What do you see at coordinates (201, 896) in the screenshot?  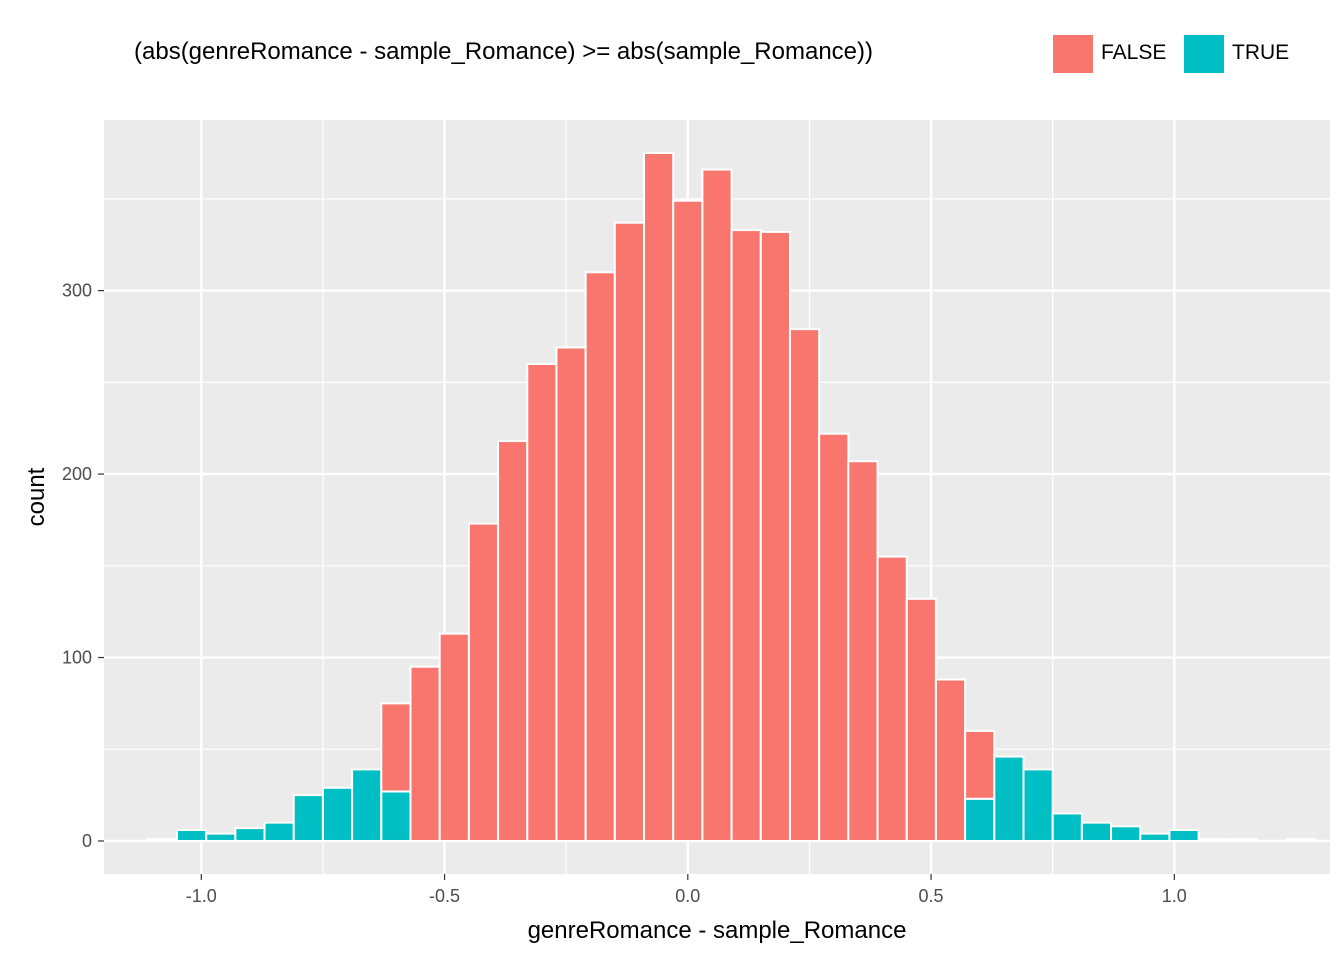 I see `x-tick-label: -1.0` at bounding box center [201, 896].